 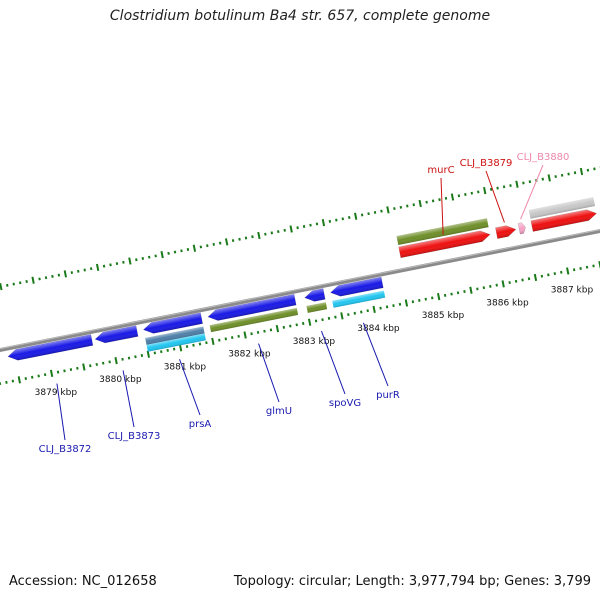 I want to click on gene-unnamed-gloss, so click(x=563, y=220).